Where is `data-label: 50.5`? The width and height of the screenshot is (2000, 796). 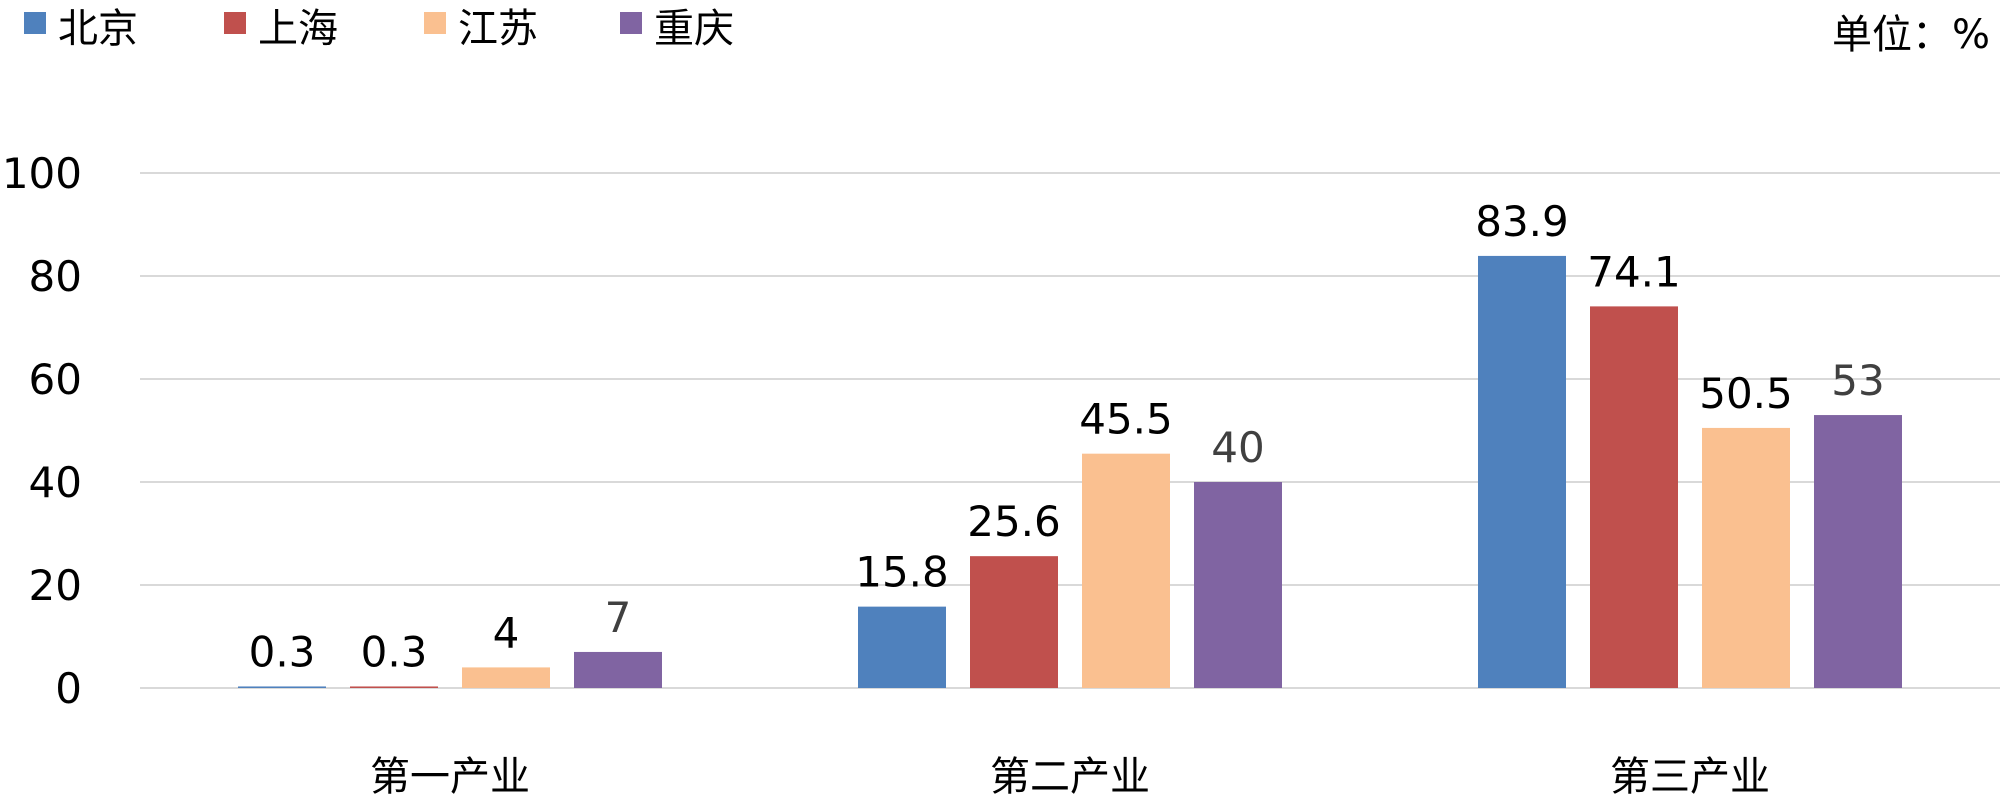
data-label: 50.5 is located at coordinates (1746, 393).